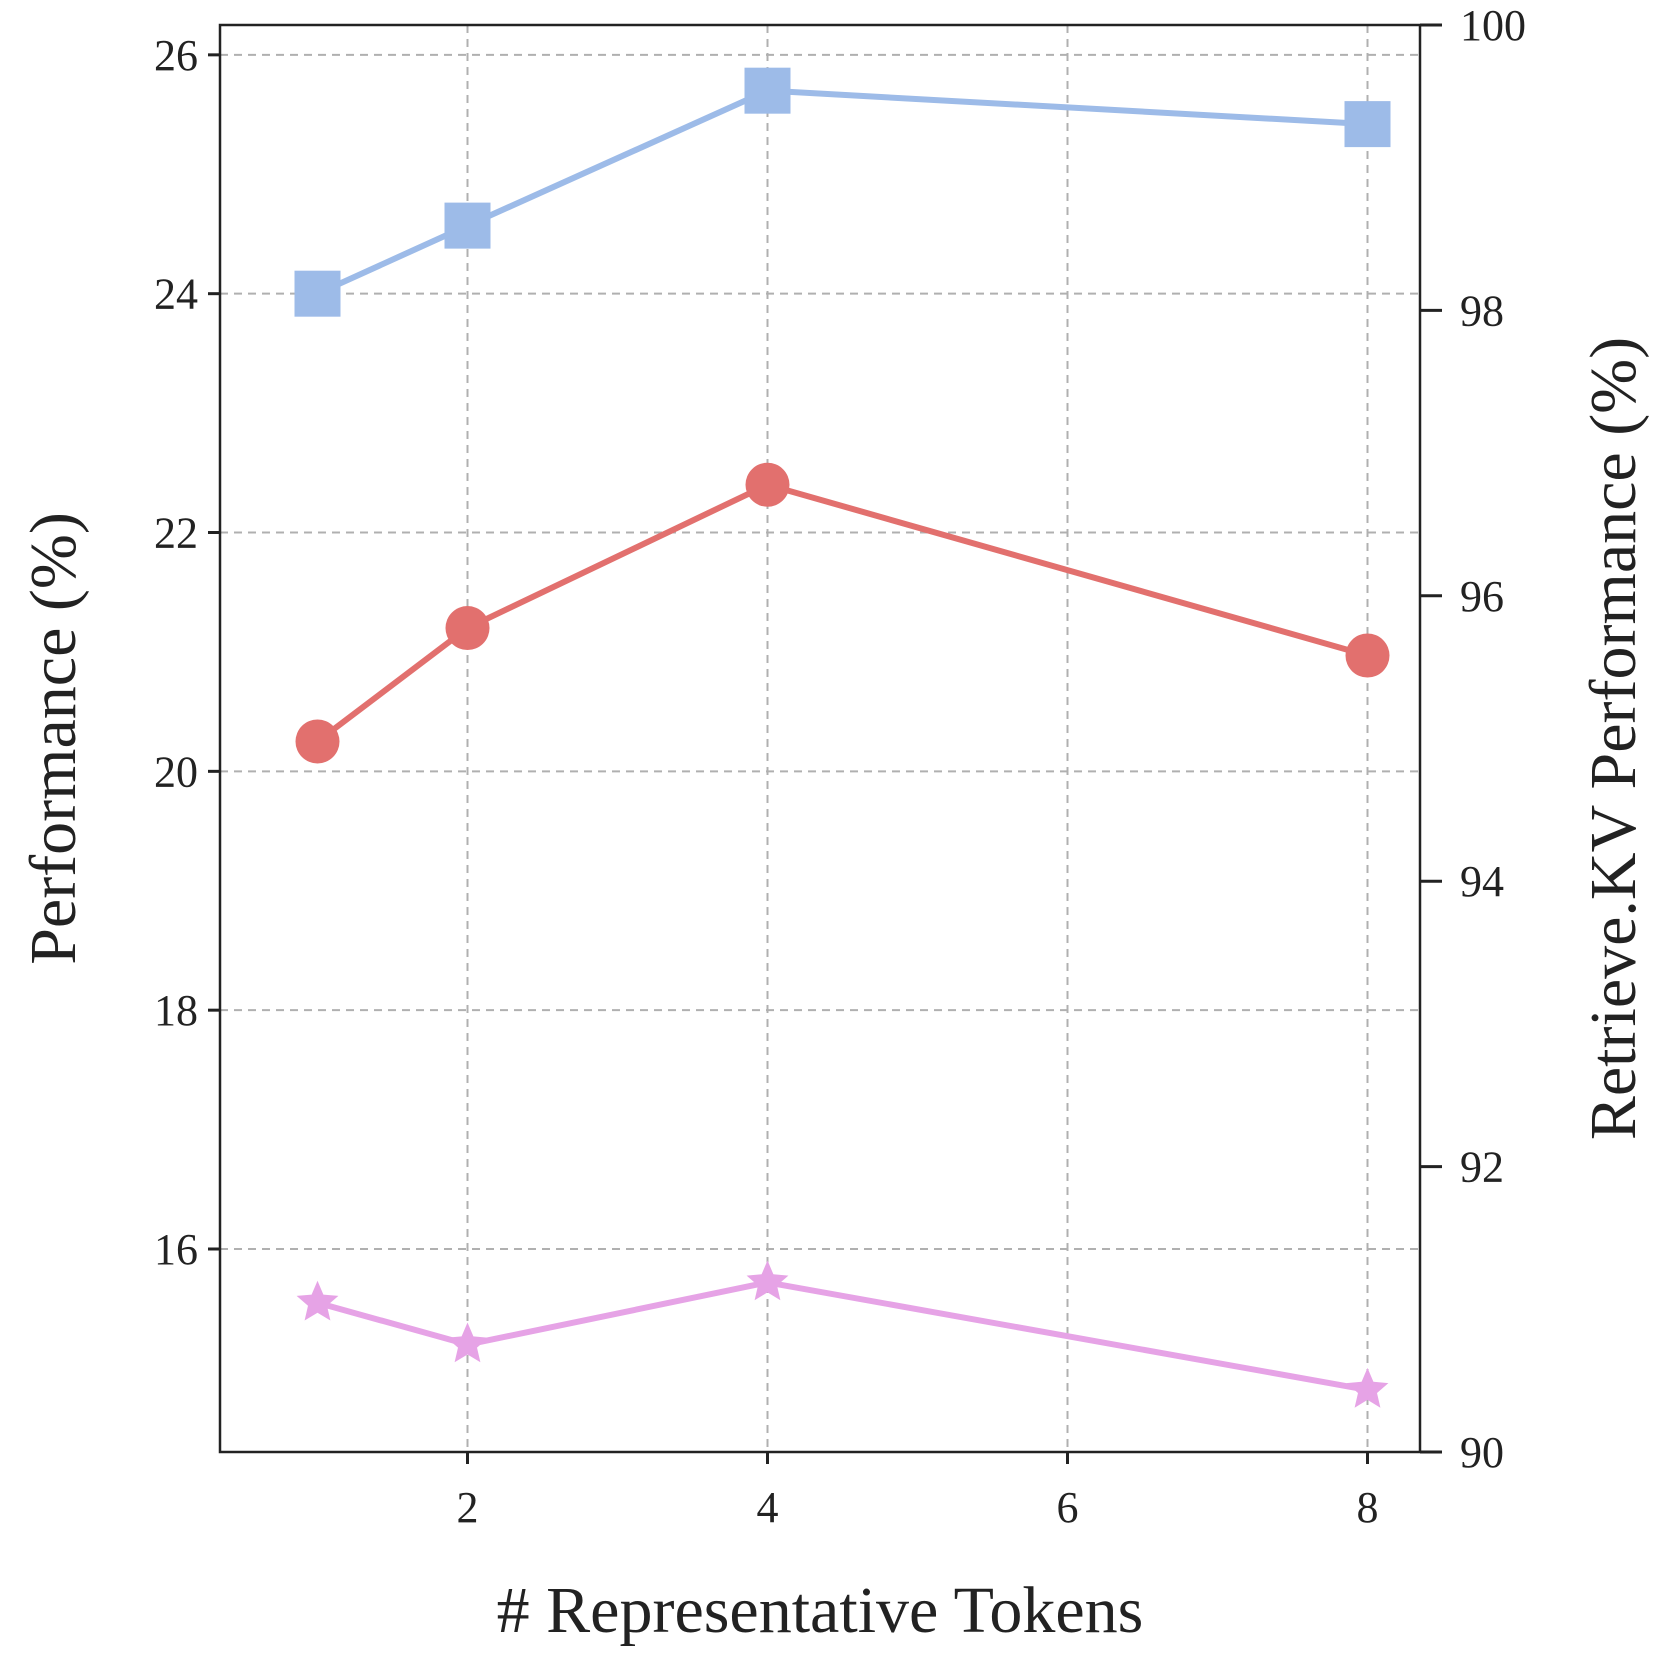  What do you see at coordinates (1482, 310) in the screenshot?
I see `y2-tick-label: 98` at bounding box center [1482, 310].